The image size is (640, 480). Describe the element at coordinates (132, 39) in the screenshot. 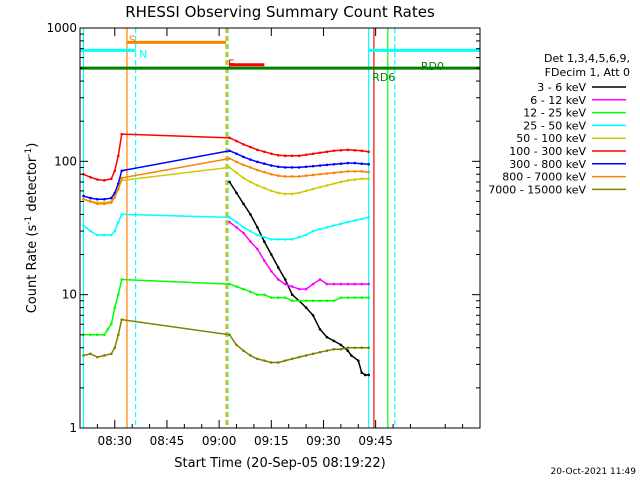

I see `flag-label-s: S` at that location.